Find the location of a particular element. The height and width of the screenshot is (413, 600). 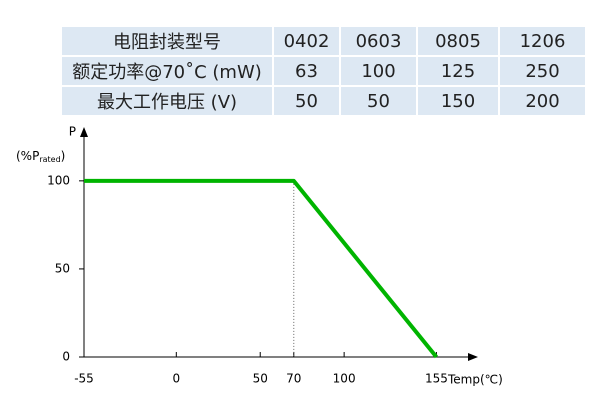

table-row: 最大工作电压 (V) 50 50 150 200 is located at coordinates (323, 101).